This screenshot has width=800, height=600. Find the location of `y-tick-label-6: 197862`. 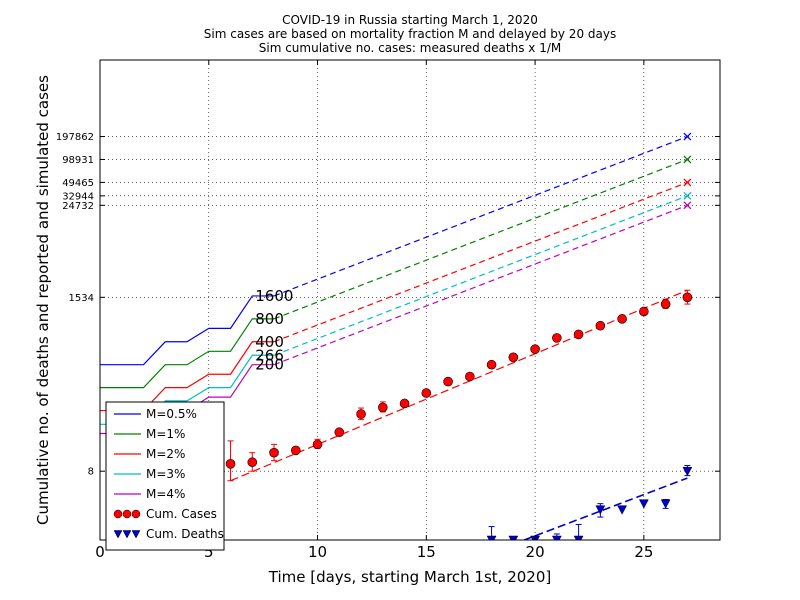

y-tick-label-6: 197862 is located at coordinates (75, 137).